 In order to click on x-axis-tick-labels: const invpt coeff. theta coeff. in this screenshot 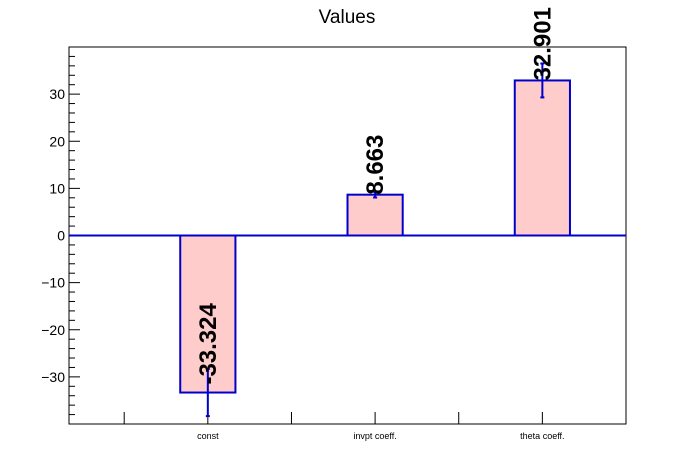, I will do `click(380, 436)`.